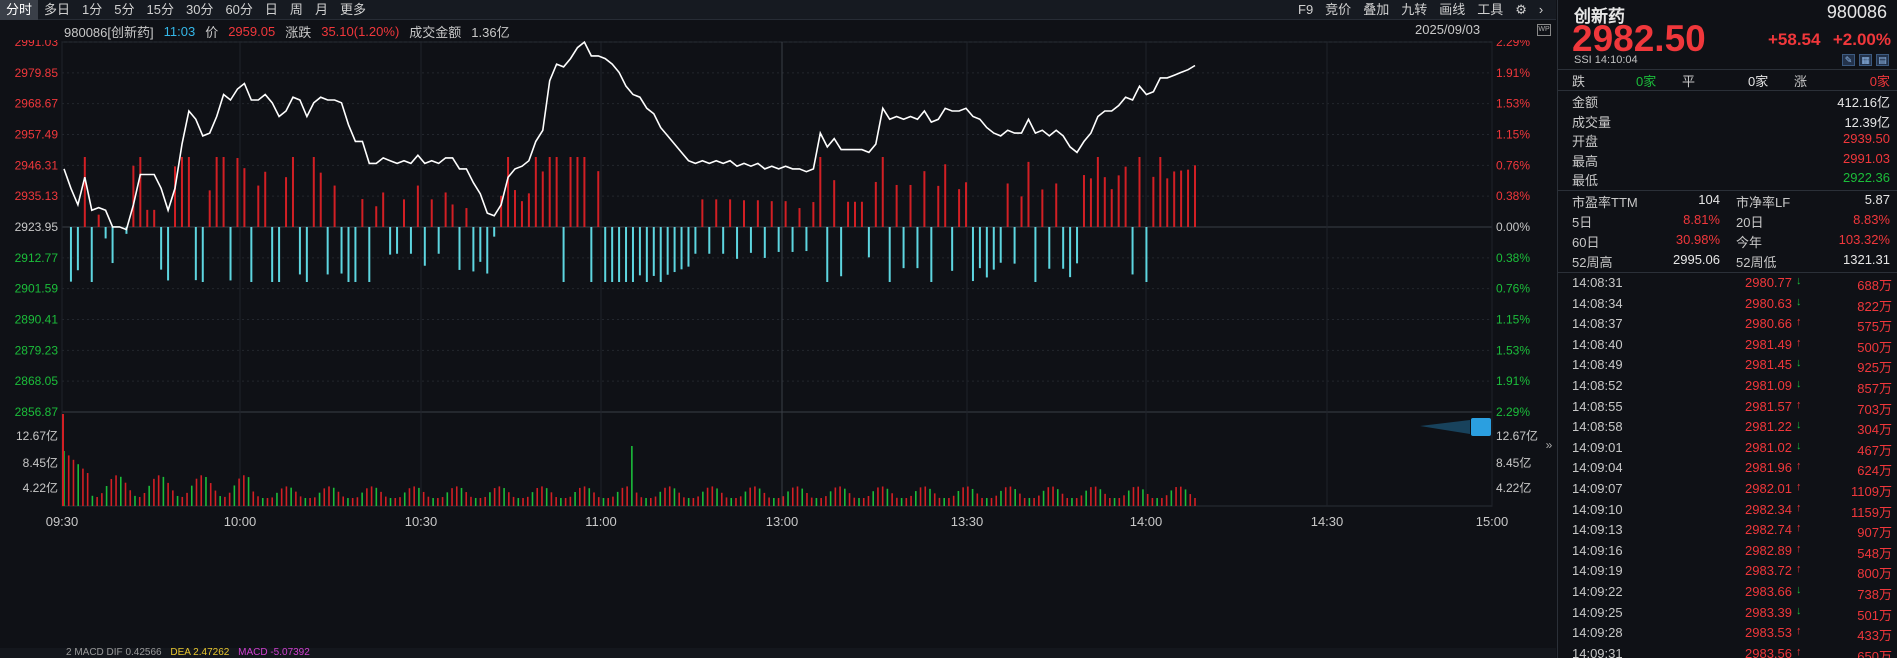 Image resolution: width=1897 pixels, height=658 pixels. I want to click on tick-volume: 304万, so click(1874, 430).